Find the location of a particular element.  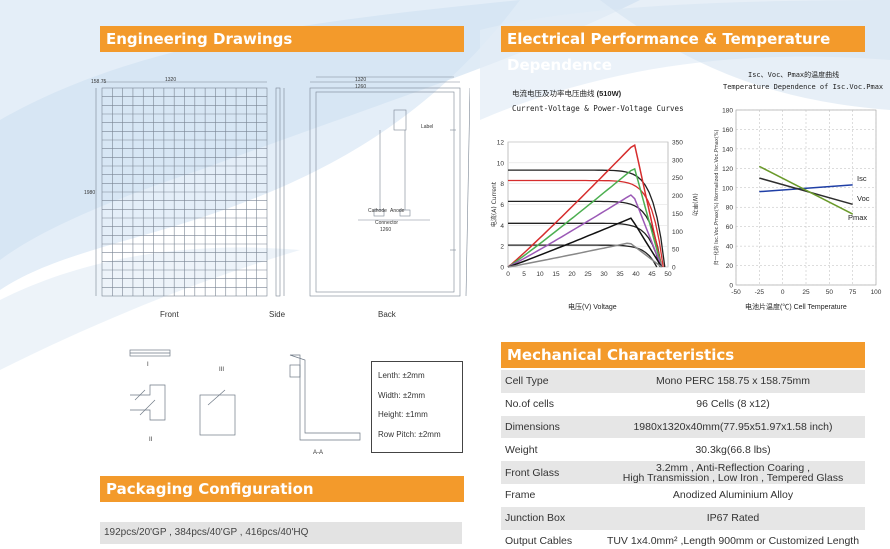

temp-ytick: 160 is located at coordinates (727, 130).